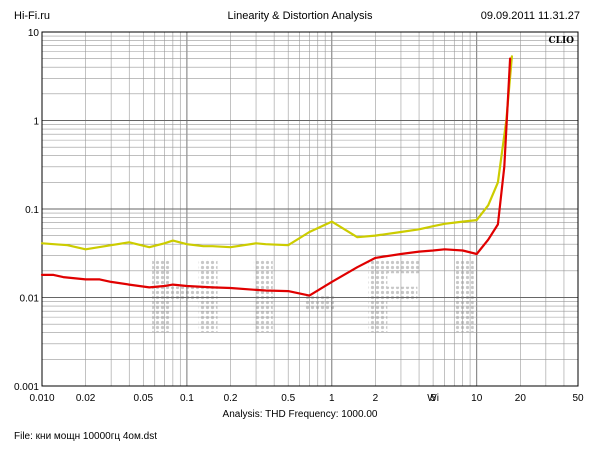 The width and height of the screenshot is (600, 450). I want to click on x-tick-label: 50, so click(578, 398).